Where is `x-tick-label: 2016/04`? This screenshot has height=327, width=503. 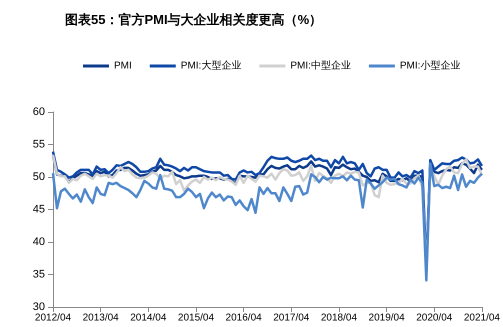
x-tick-label: 2016/04 is located at coordinates (244, 318).